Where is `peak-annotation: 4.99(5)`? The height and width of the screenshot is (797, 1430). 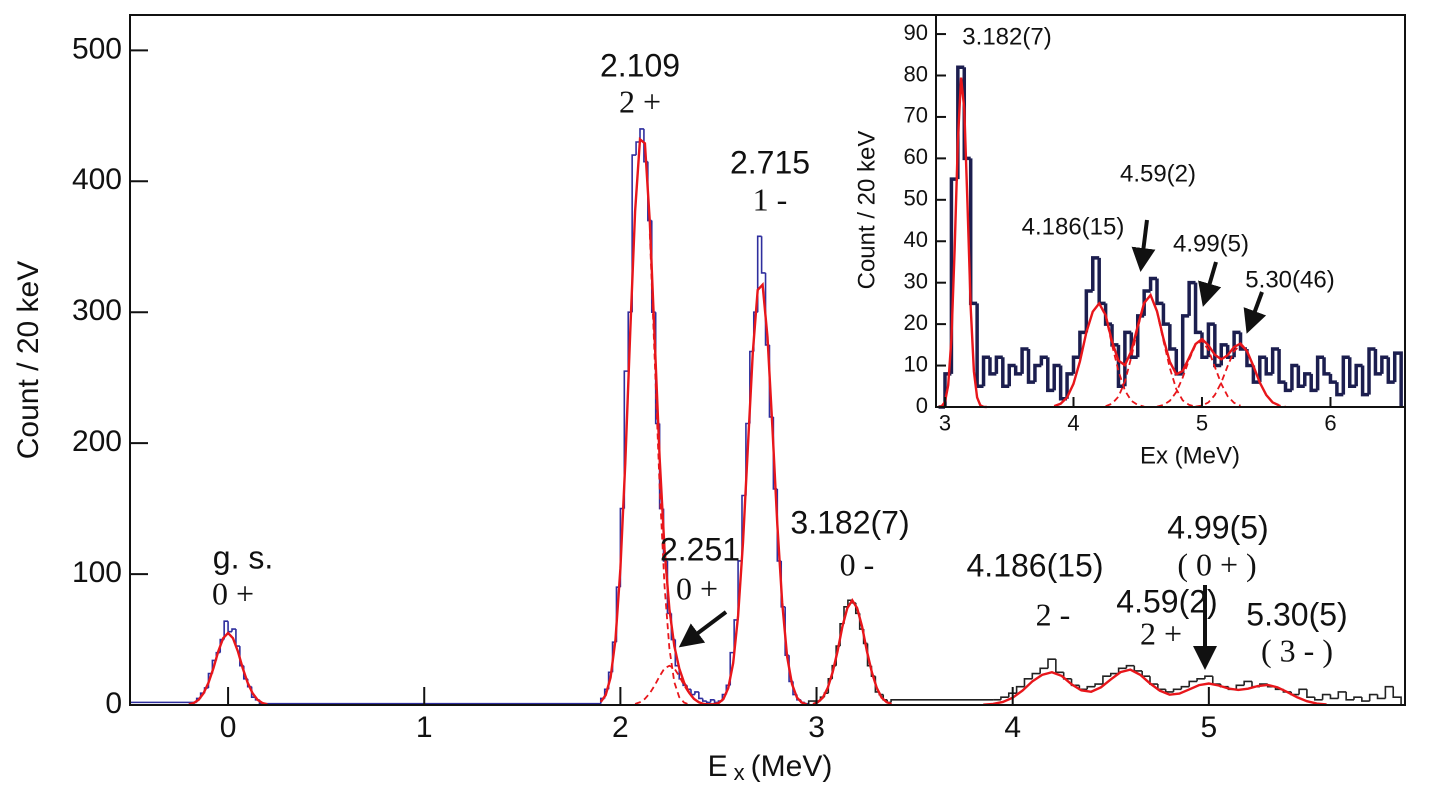
peak-annotation: 4.99(5) is located at coordinates (1217, 527).